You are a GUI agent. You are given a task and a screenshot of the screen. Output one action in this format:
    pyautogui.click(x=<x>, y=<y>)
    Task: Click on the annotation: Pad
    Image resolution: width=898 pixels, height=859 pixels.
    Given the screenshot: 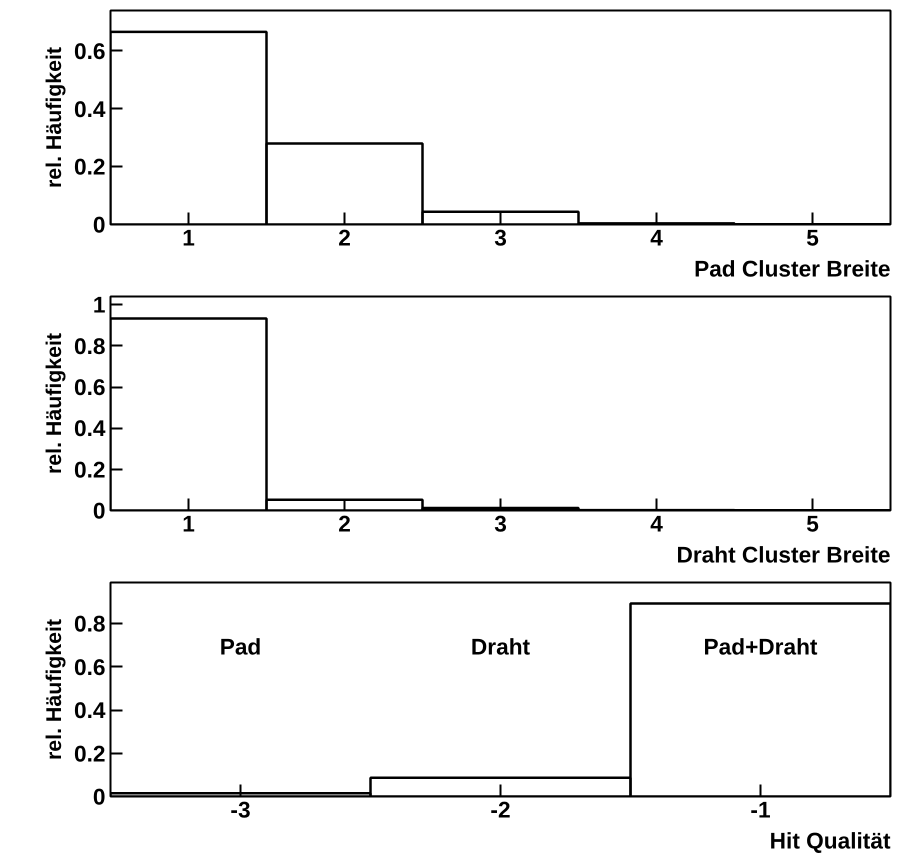 What is the action you would take?
    pyautogui.click(x=241, y=647)
    